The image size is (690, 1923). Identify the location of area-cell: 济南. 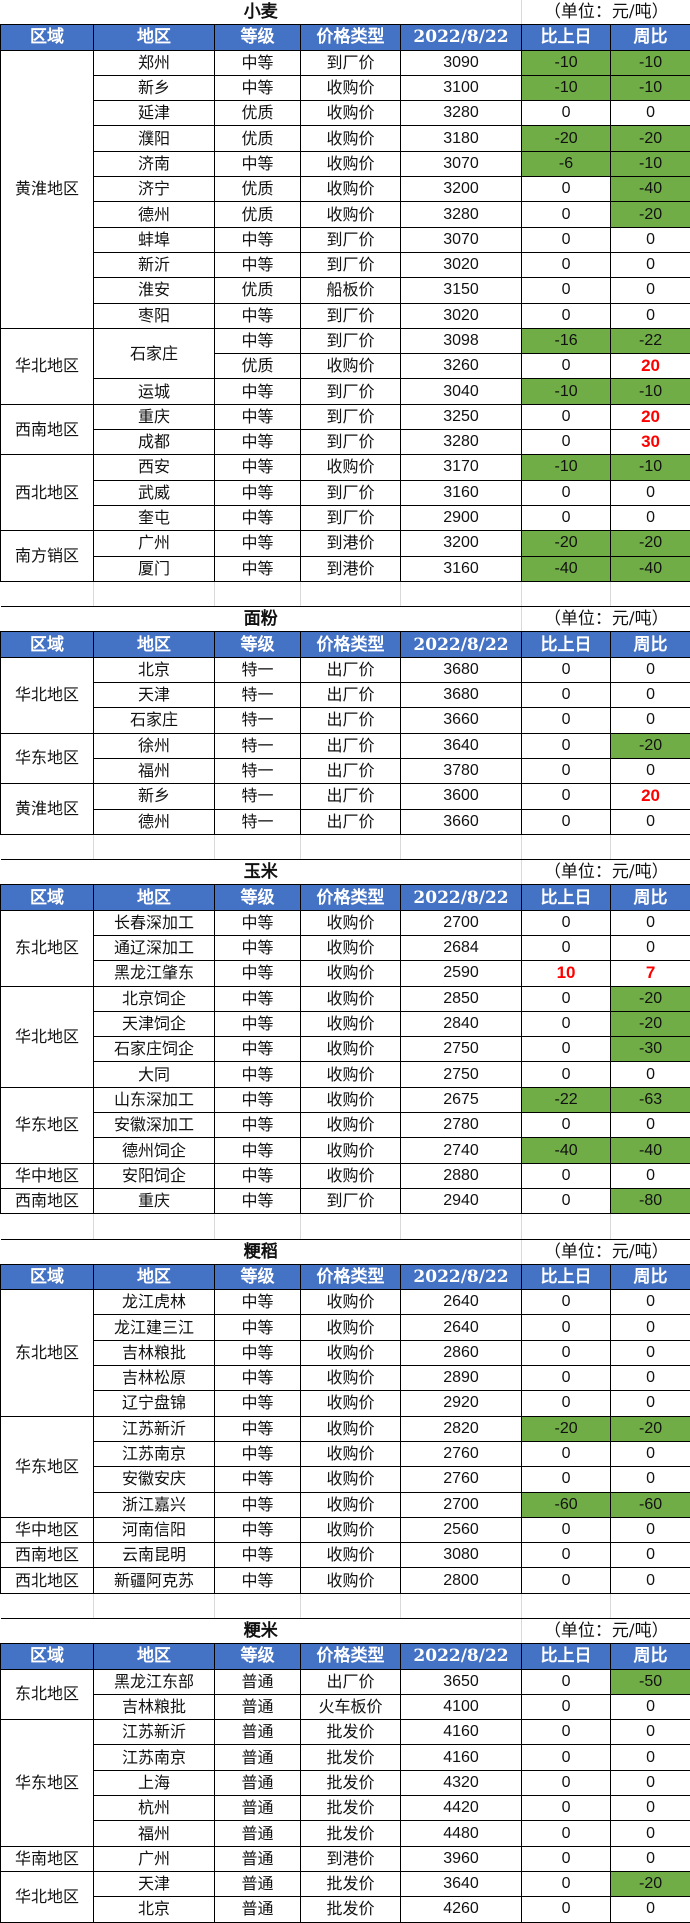
(154, 163).